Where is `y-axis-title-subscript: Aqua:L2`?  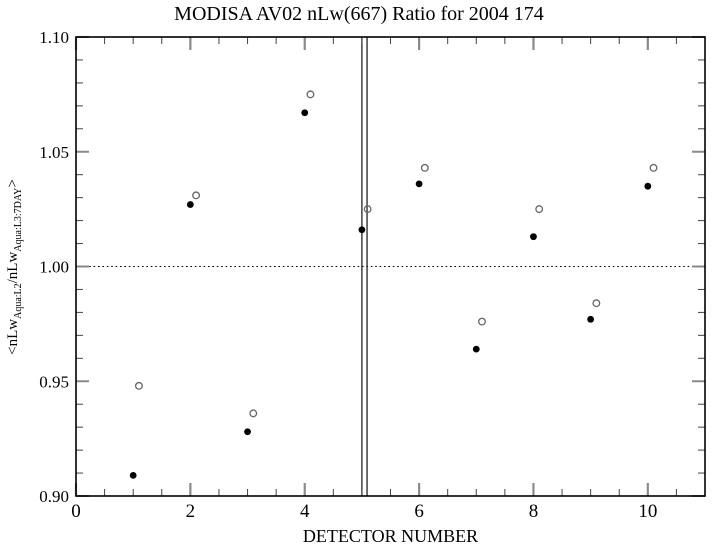 y-axis-title-subscript: Aqua:L2 is located at coordinates (18, 301).